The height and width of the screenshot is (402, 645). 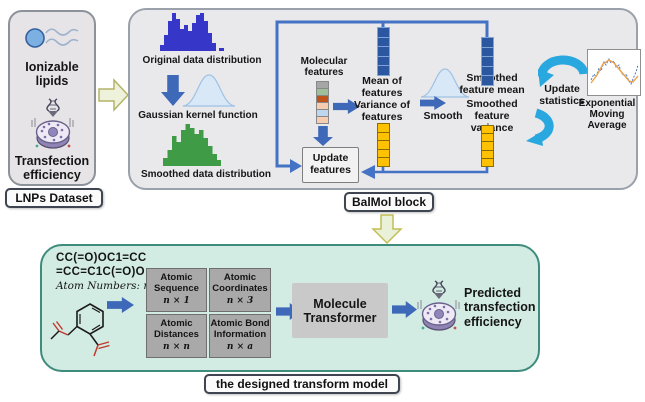 What do you see at coordinates (80, 330) in the screenshot?
I see `molecule-structure-icon` at bounding box center [80, 330].